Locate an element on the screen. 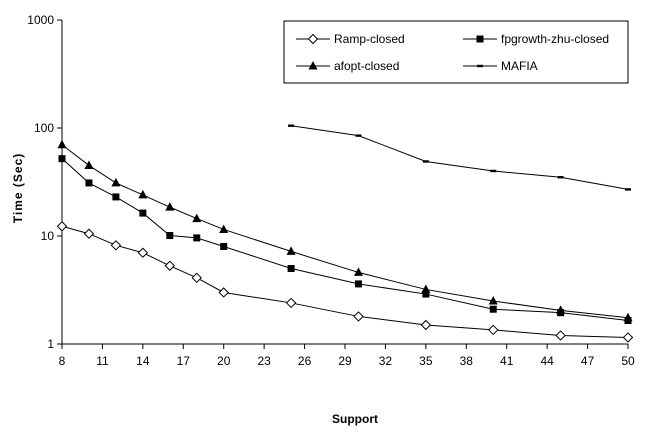 The height and width of the screenshot is (432, 646). legend-label: MAFIA is located at coordinates (519, 66).